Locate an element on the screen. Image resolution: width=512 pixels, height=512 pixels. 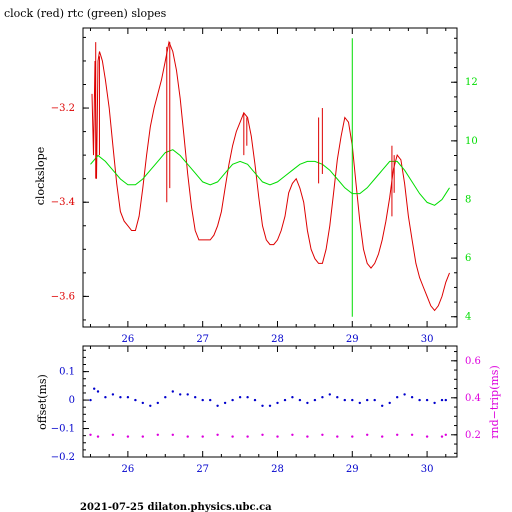
bottom-y-axis-label: offset(ms) is located at coordinates (42, 402).